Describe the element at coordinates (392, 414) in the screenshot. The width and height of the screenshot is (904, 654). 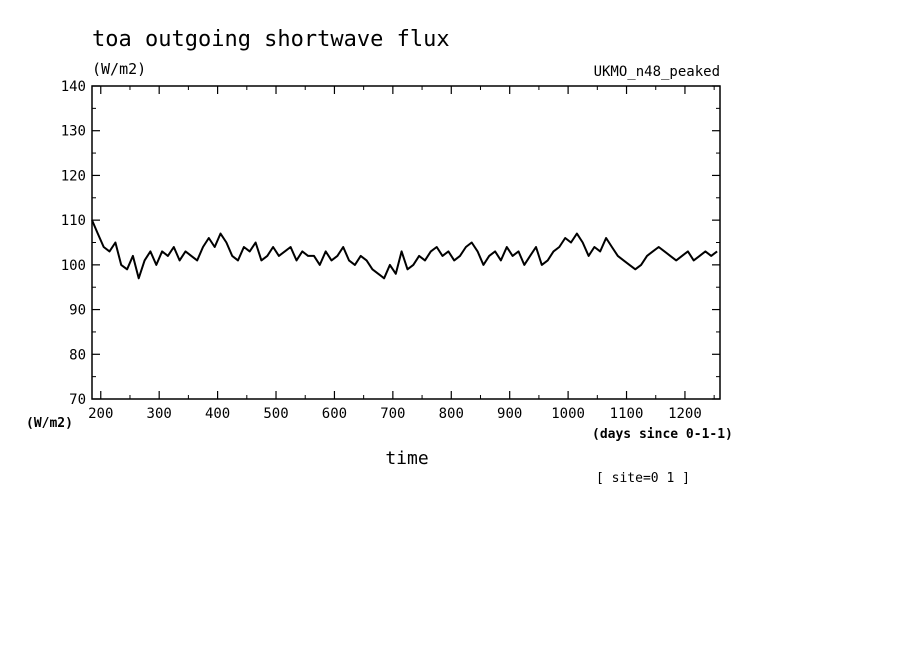
I see `x-tick-label: 700` at that location.